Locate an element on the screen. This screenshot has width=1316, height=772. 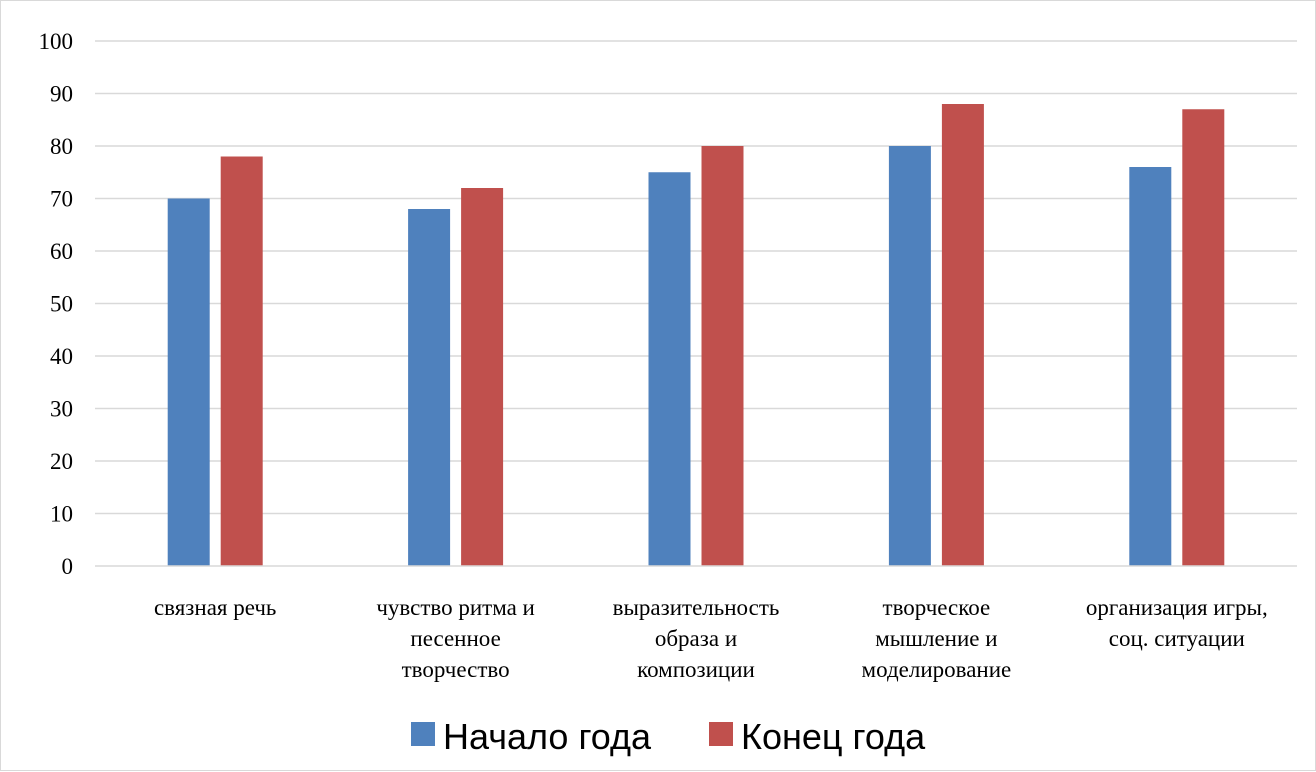
legend: Начало года Конец года is located at coordinates (668, 736).